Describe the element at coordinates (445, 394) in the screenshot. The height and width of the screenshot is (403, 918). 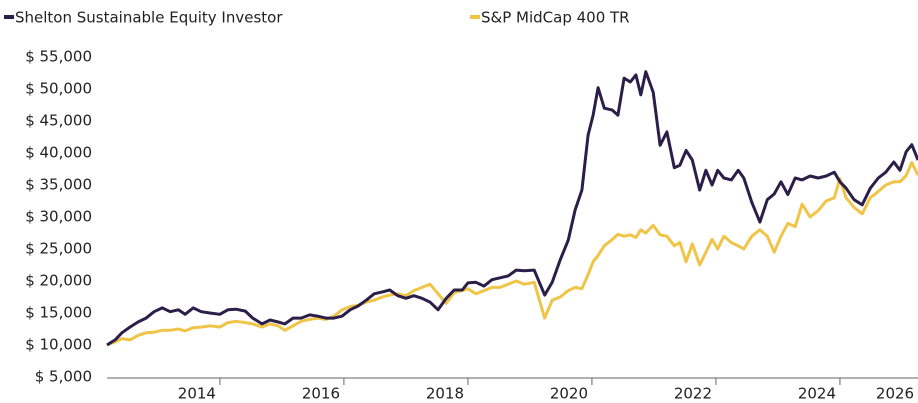
I see `x-tick-label: 2018` at that location.